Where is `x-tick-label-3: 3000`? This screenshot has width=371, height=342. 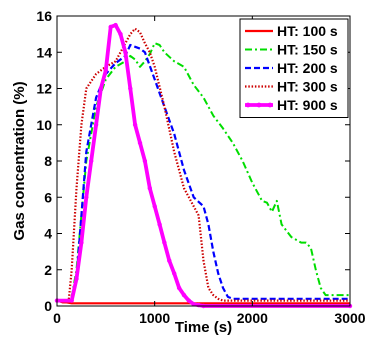 x-tick-label-3: 3000 is located at coordinates (349, 318).